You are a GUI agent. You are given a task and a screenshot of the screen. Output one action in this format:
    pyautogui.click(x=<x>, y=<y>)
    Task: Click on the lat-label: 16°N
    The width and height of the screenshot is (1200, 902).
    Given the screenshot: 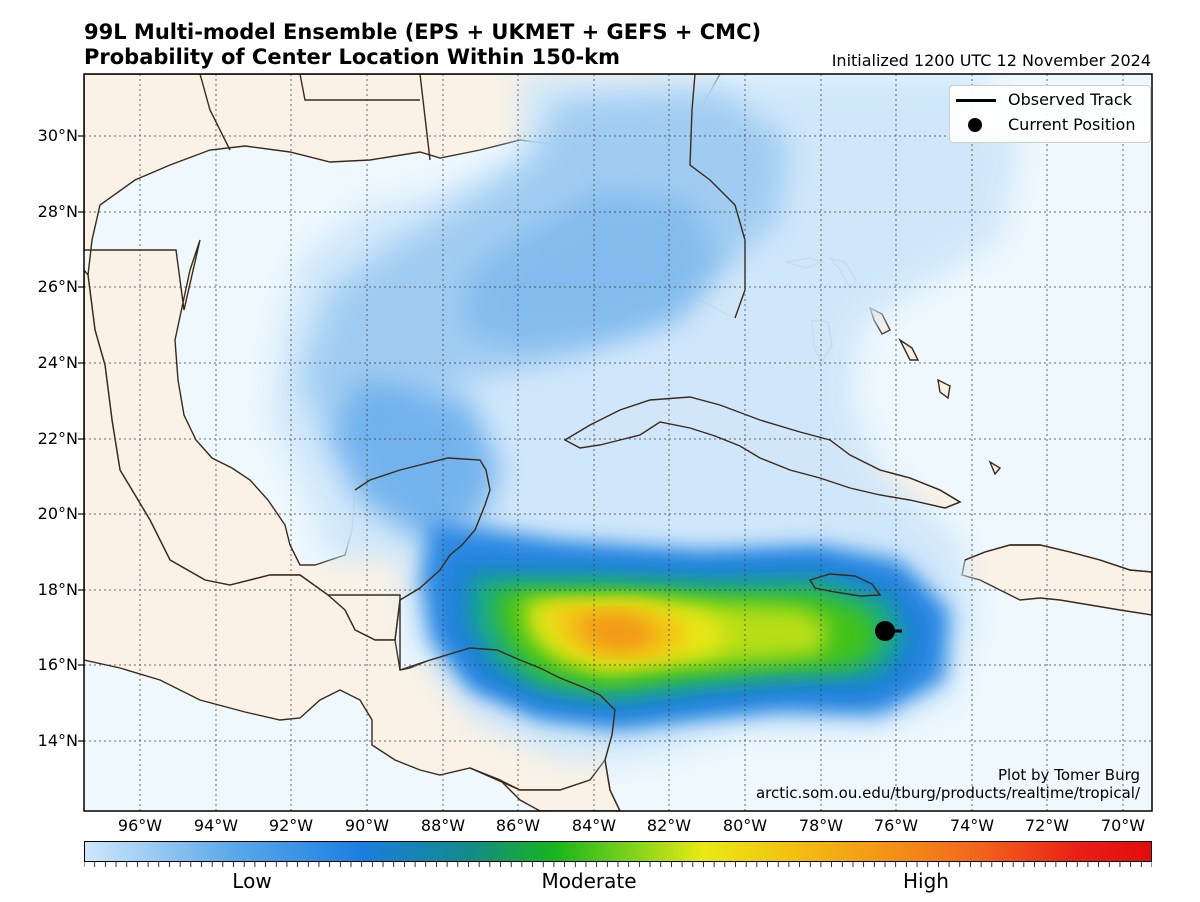 What is the action you would take?
    pyautogui.click(x=57, y=664)
    